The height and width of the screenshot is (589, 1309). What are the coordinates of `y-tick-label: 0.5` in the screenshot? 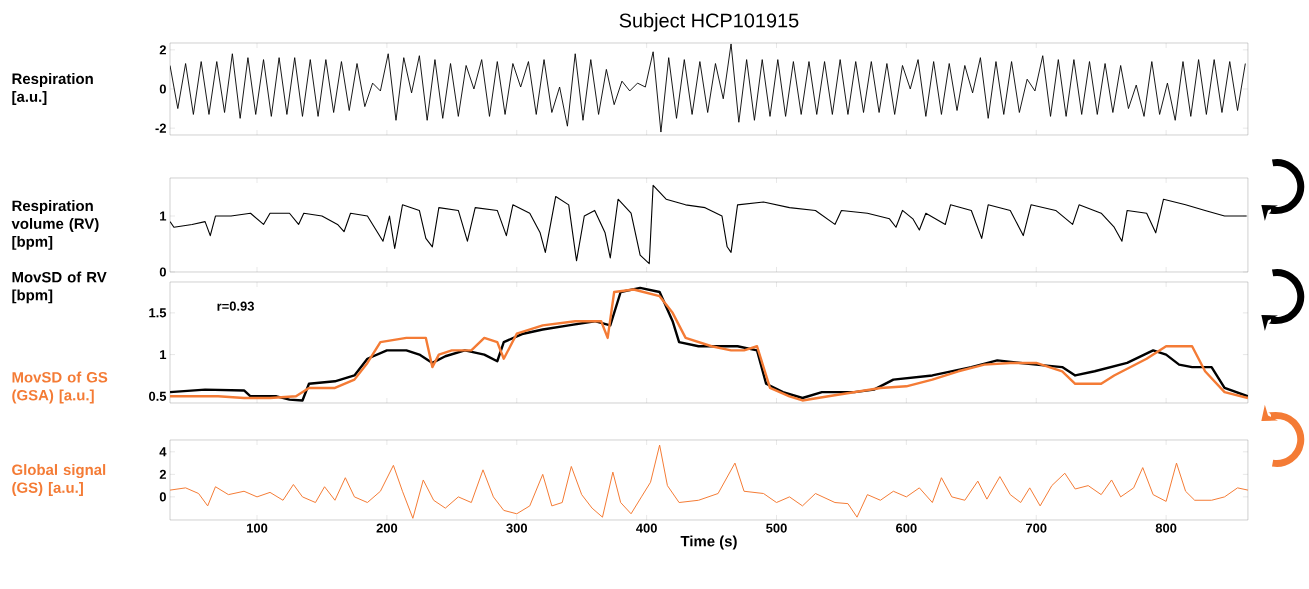 It's located at (158, 396).